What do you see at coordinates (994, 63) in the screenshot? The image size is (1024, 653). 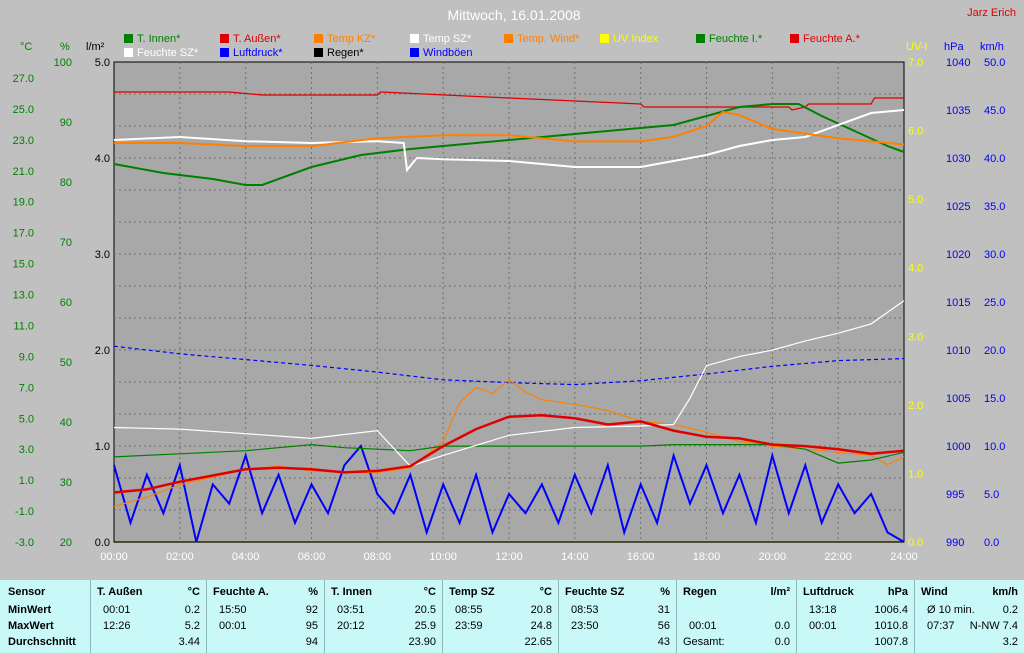 I see `wind-tick-label: 50.0` at bounding box center [994, 63].